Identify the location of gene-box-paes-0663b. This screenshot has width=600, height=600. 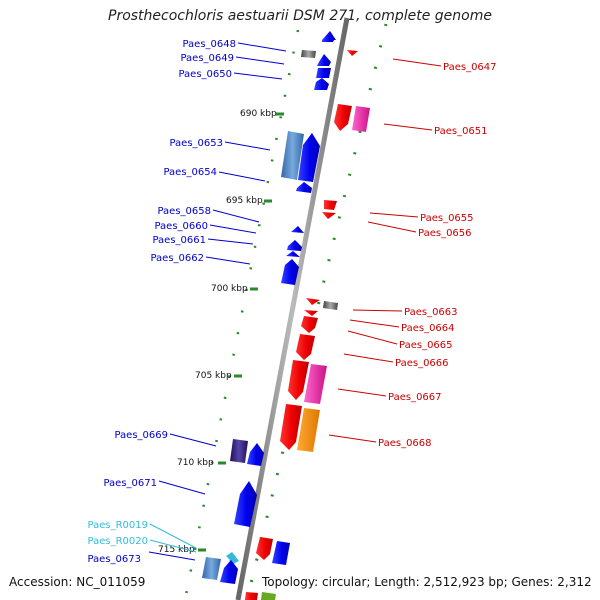
(330, 305).